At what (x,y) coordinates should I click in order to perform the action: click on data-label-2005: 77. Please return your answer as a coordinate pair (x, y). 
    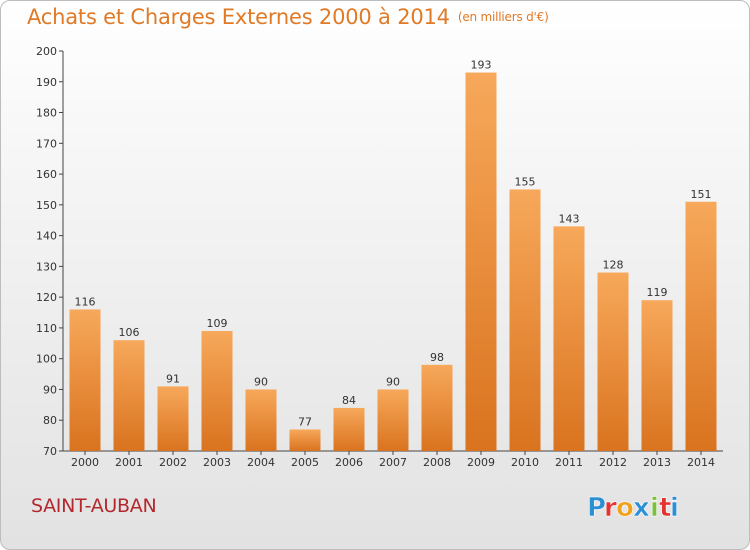
    Looking at the image, I should click on (305, 421).